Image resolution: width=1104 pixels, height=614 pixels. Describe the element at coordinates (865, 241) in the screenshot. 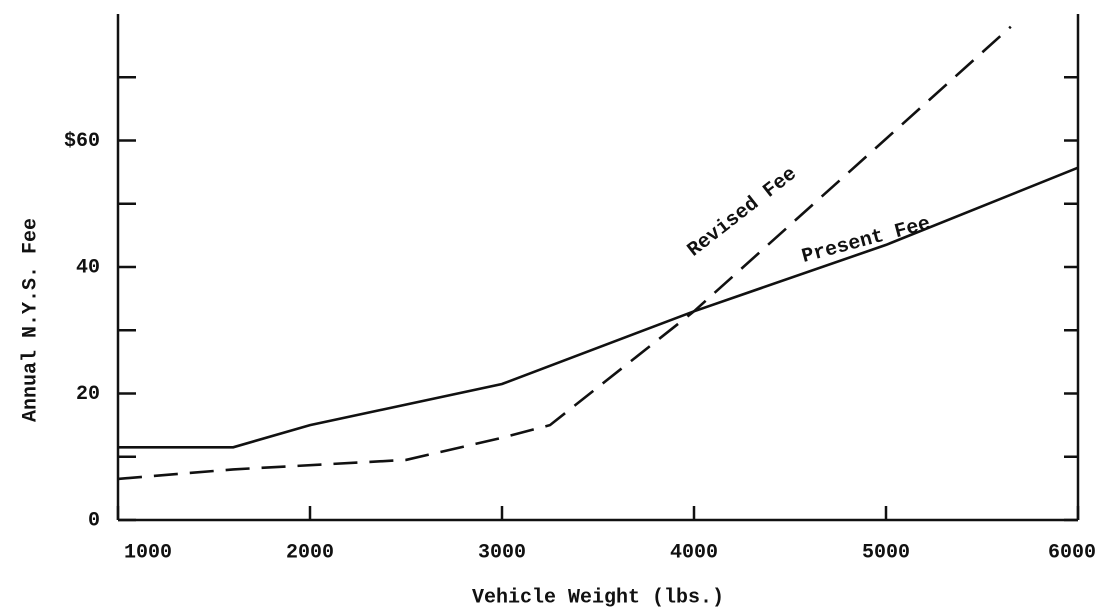

I see `annotation: Present Fee` at that location.